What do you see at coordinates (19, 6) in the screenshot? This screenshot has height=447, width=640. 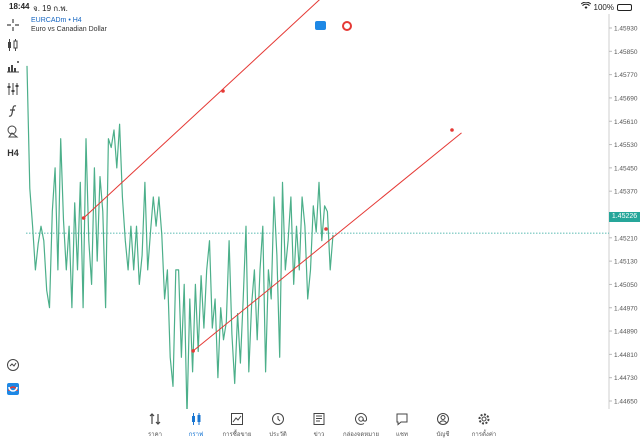 I see `status-time: 18:44` at bounding box center [19, 6].